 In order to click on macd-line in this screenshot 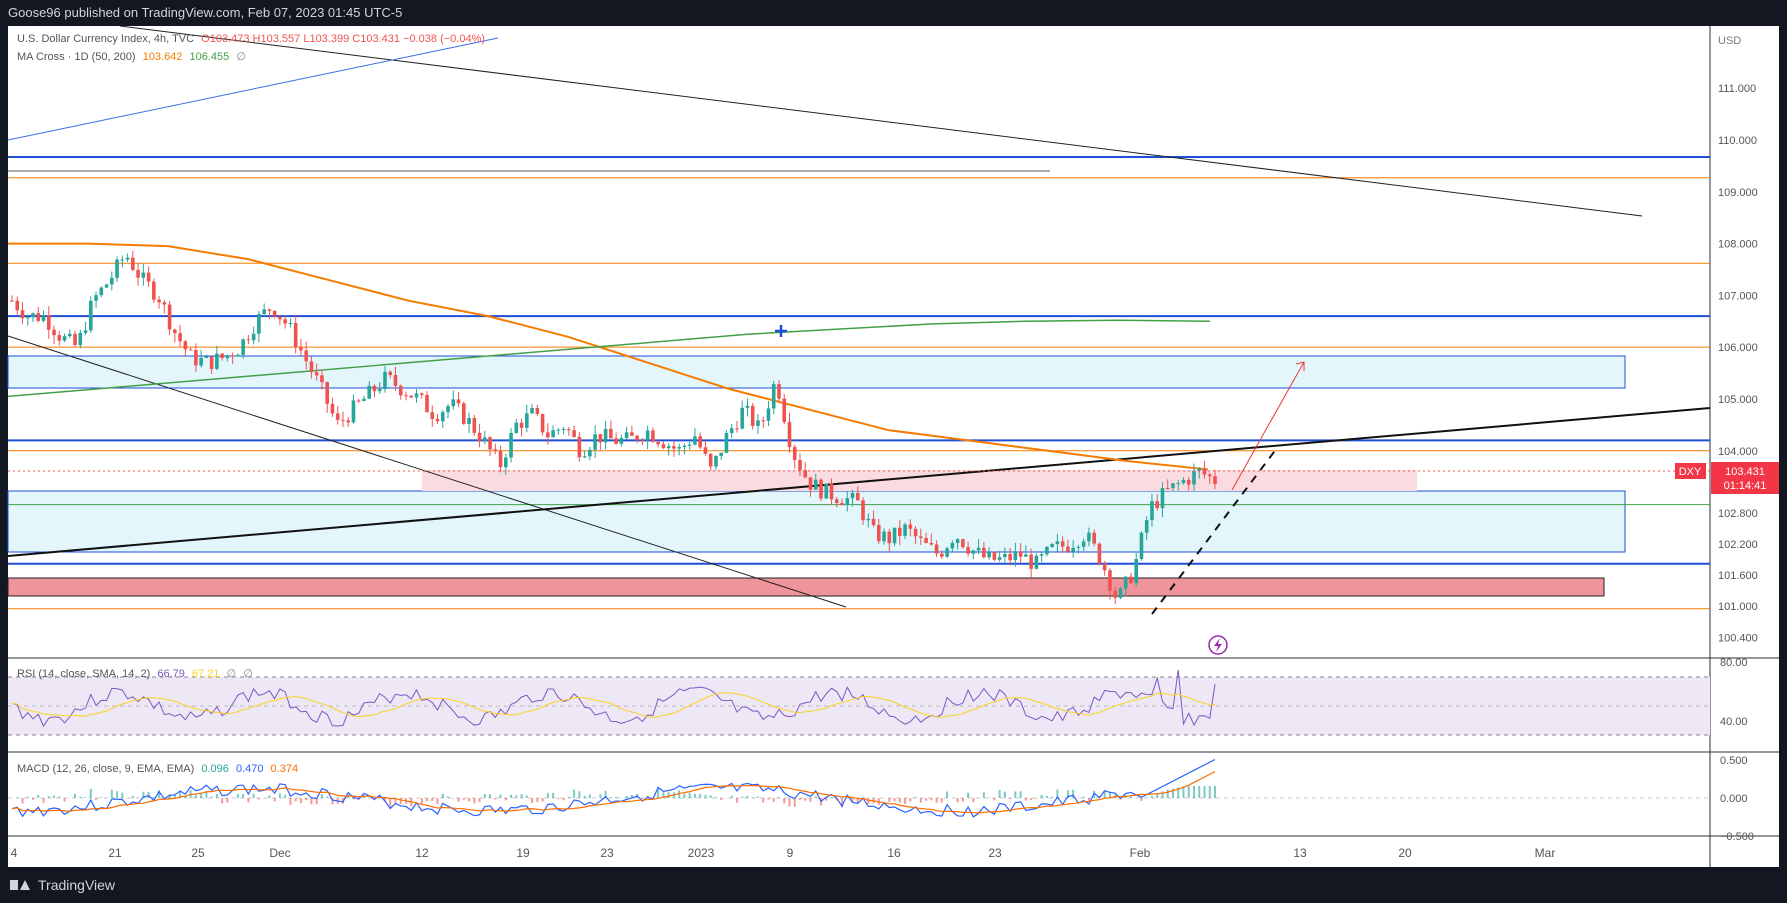, I will do `click(613, 788)`.